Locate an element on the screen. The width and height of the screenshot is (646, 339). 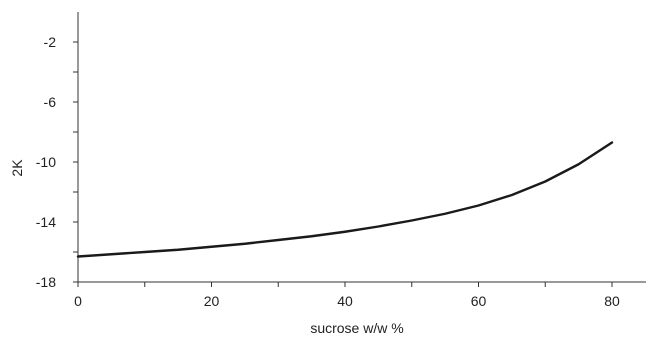
x-tick-label: 20 is located at coordinates (212, 301).